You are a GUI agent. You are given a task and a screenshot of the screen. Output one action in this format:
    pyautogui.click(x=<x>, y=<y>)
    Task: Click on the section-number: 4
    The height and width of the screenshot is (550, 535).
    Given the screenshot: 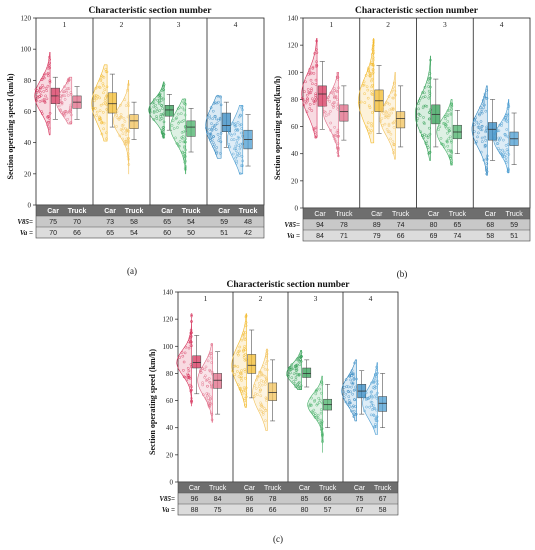 What is the action you would take?
    pyautogui.click(x=371, y=298)
    